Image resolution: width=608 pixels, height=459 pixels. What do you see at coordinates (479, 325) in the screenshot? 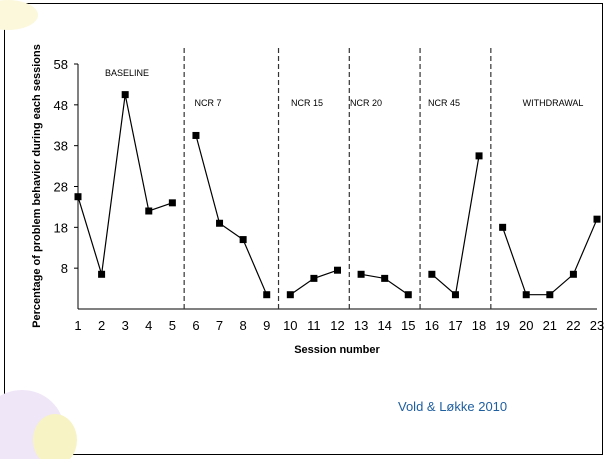
I see `x-tick-label: 18` at bounding box center [479, 325].